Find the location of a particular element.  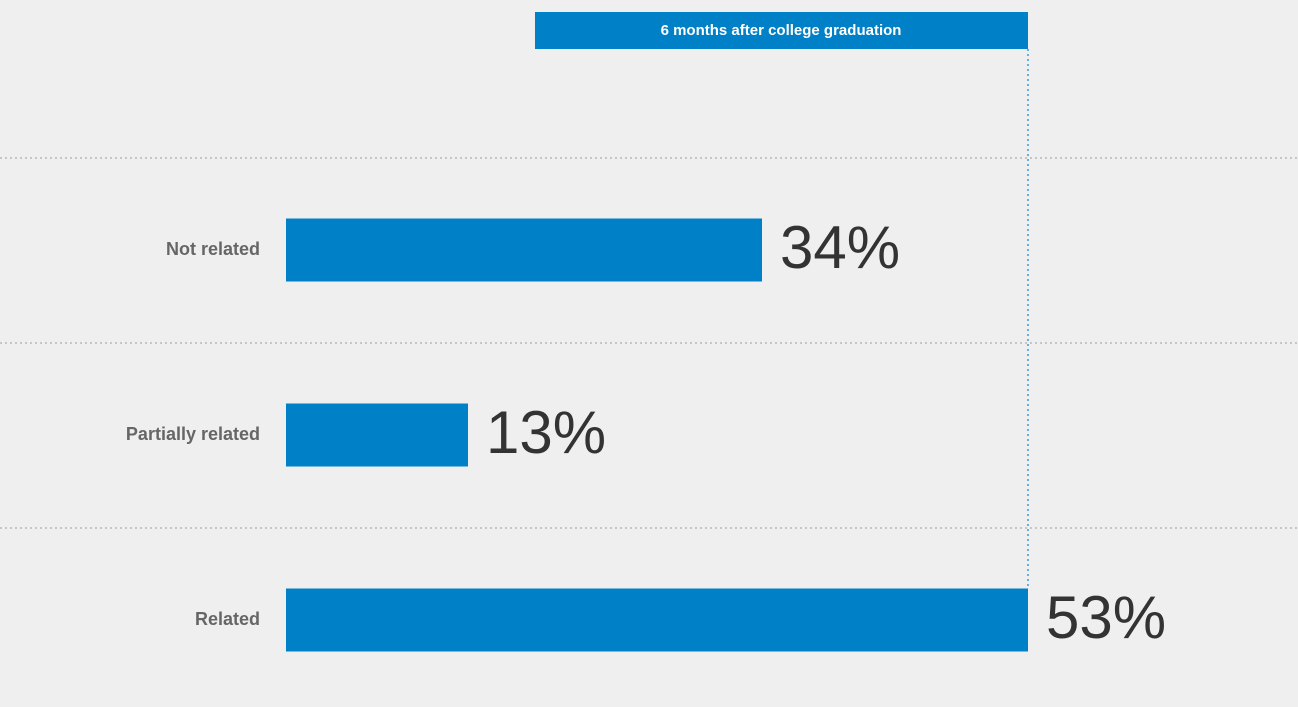

value-label: 34% is located at coordinates (840, 247).